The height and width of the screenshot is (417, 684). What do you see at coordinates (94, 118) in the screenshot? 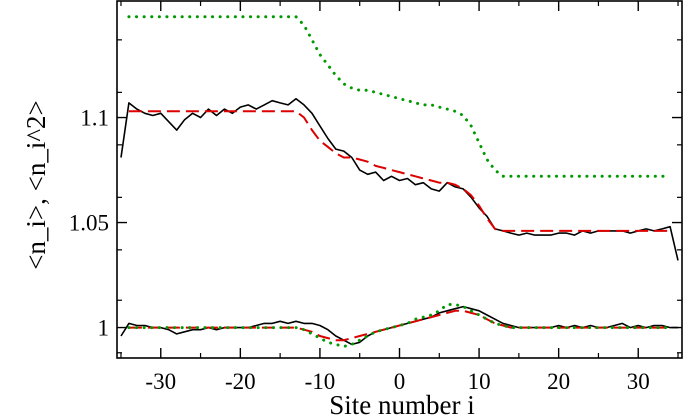
I see `y-tick-label: 1.1` at bounding box center [94, 118].